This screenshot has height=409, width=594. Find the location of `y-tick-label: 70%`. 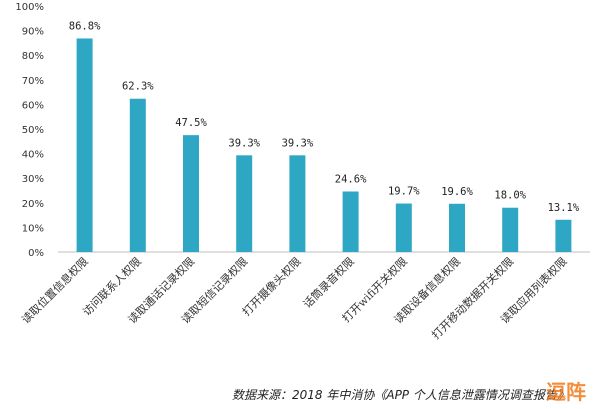

y-tick-label: 70% is located at coordinates (33, 81).